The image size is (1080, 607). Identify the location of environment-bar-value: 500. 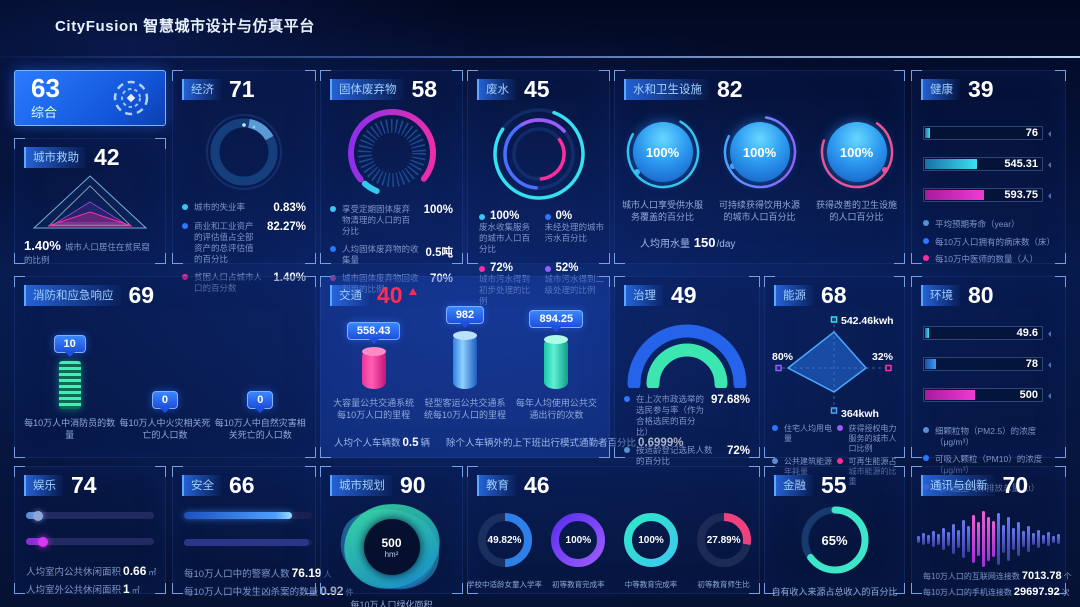
(1028, 395).